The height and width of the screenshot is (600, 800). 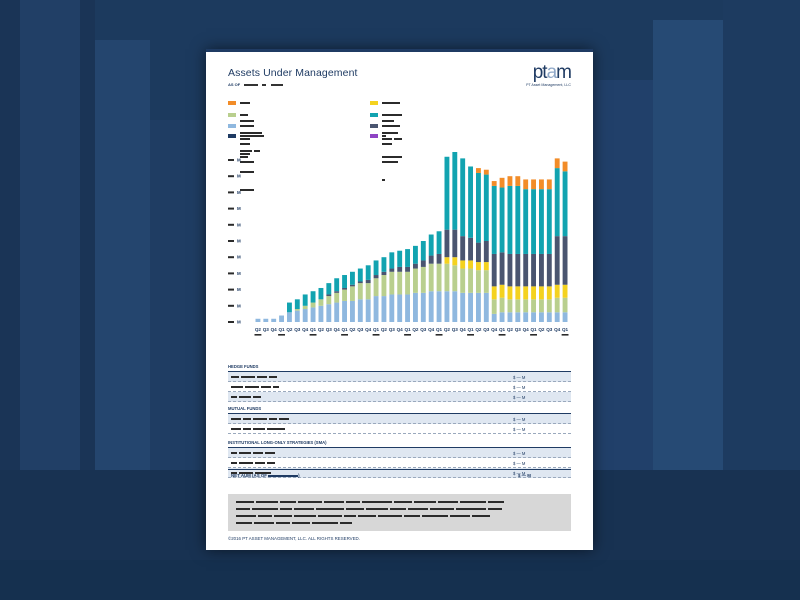 What do you see at coordinates (234, 84) in the screenshot?
I see `as-of-label: AS OF` at bounding box center [234, 84].